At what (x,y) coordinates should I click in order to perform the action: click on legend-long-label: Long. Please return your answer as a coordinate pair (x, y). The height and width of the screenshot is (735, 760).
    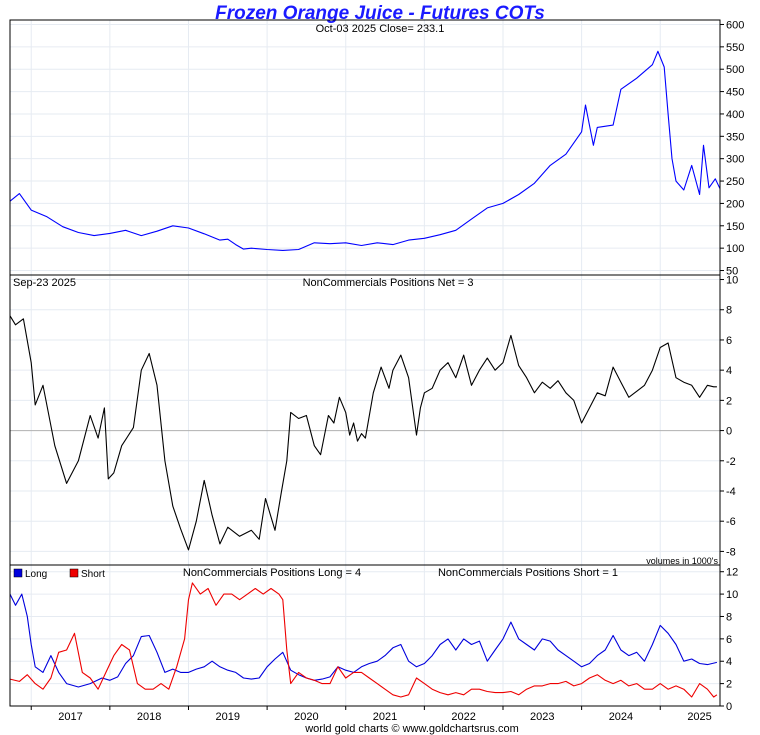
    Looking at the image, I should click on (36, 574).